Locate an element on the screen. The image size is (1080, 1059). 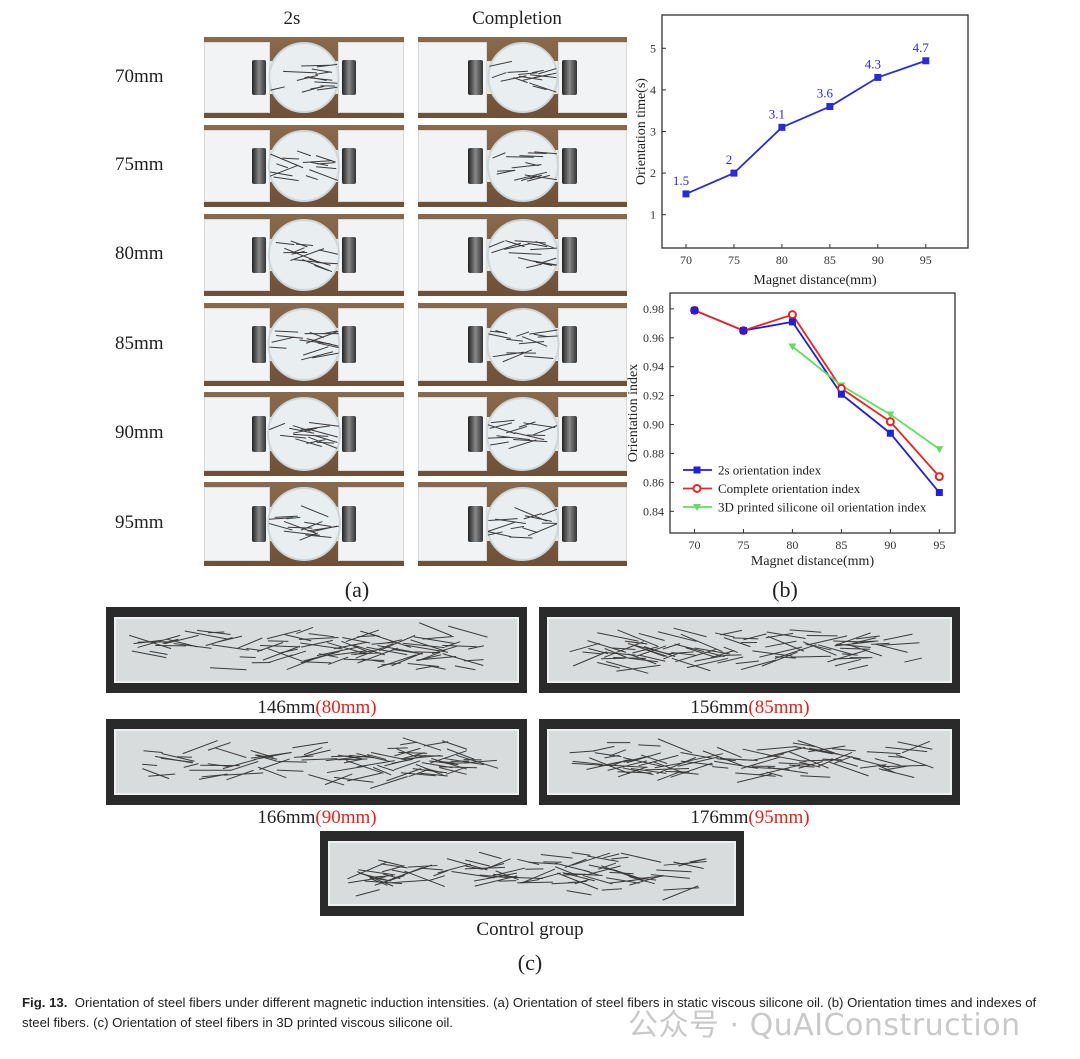
row-label: 80mm is located at coordinates (139, 253).